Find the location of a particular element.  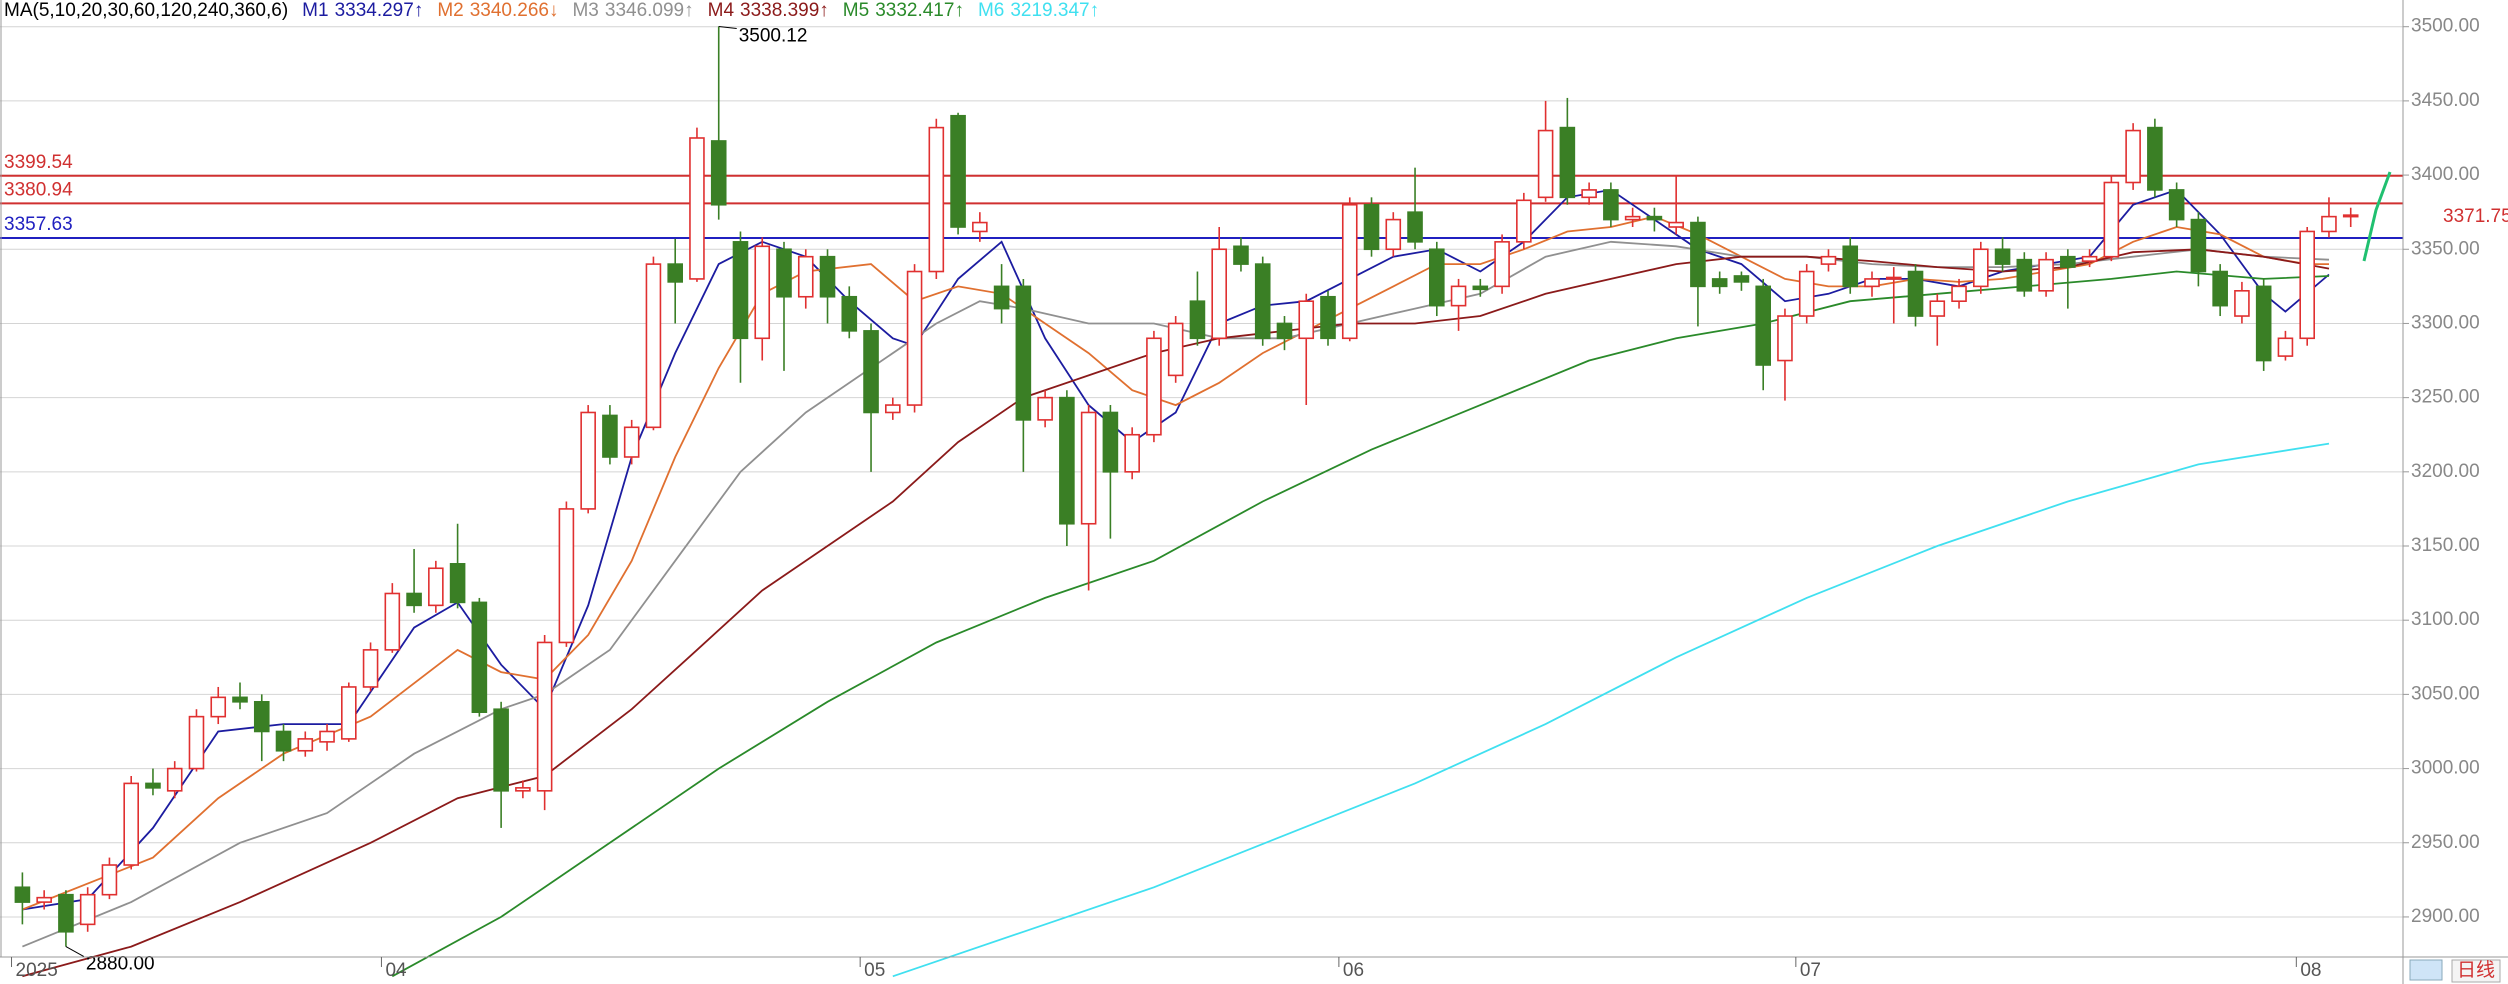

legend-value: 3340.266 is located at coordinates (509, 10).